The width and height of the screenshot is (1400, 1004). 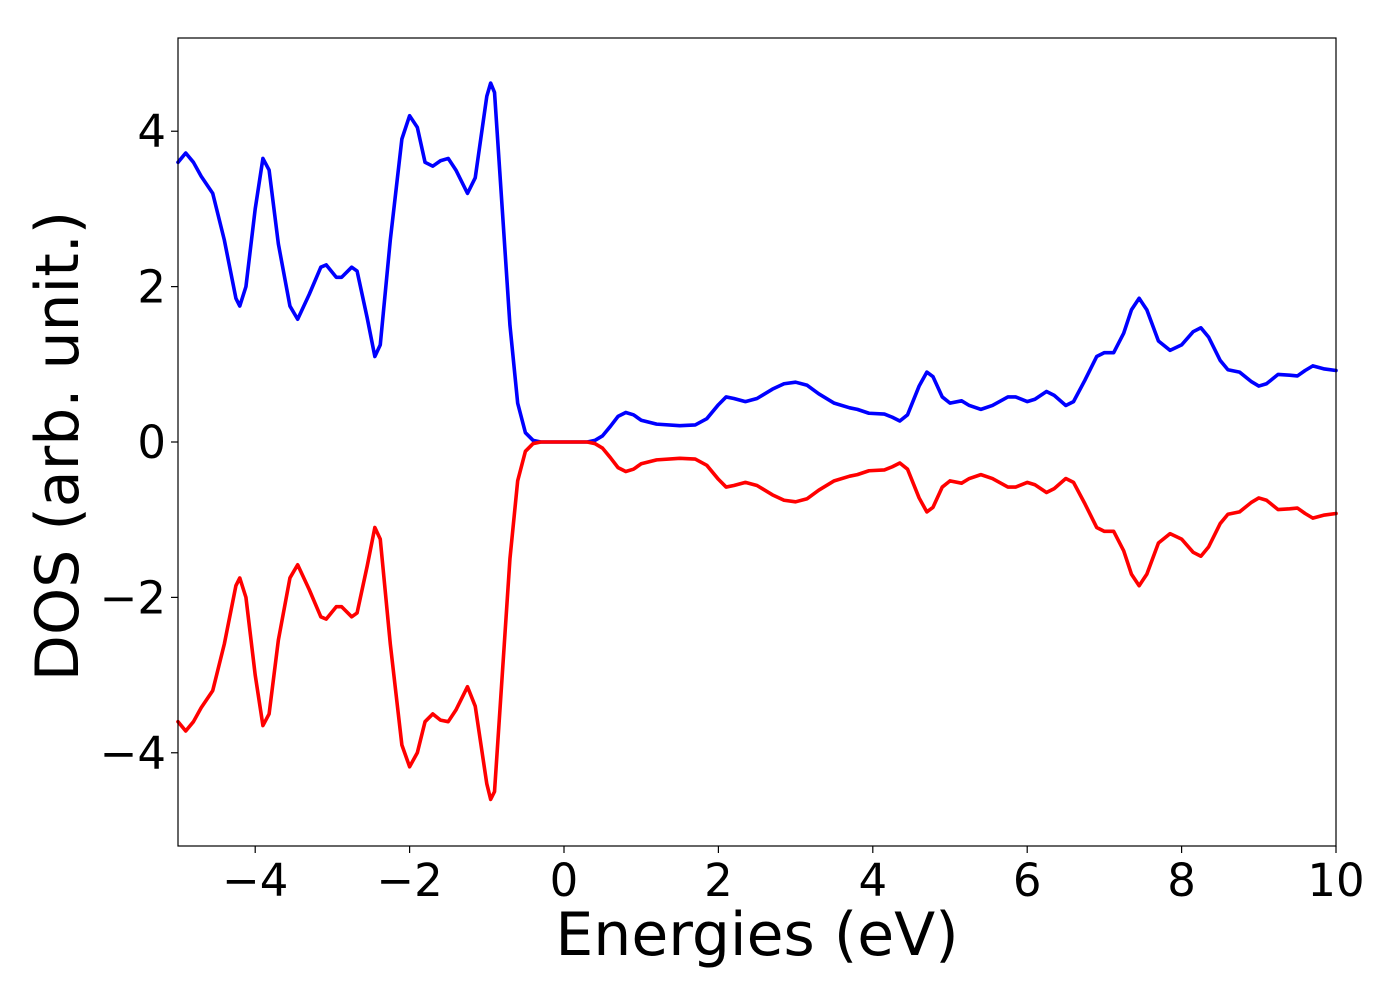 I want to click on x-tick-label: 6, so click(x=1027, y=880).